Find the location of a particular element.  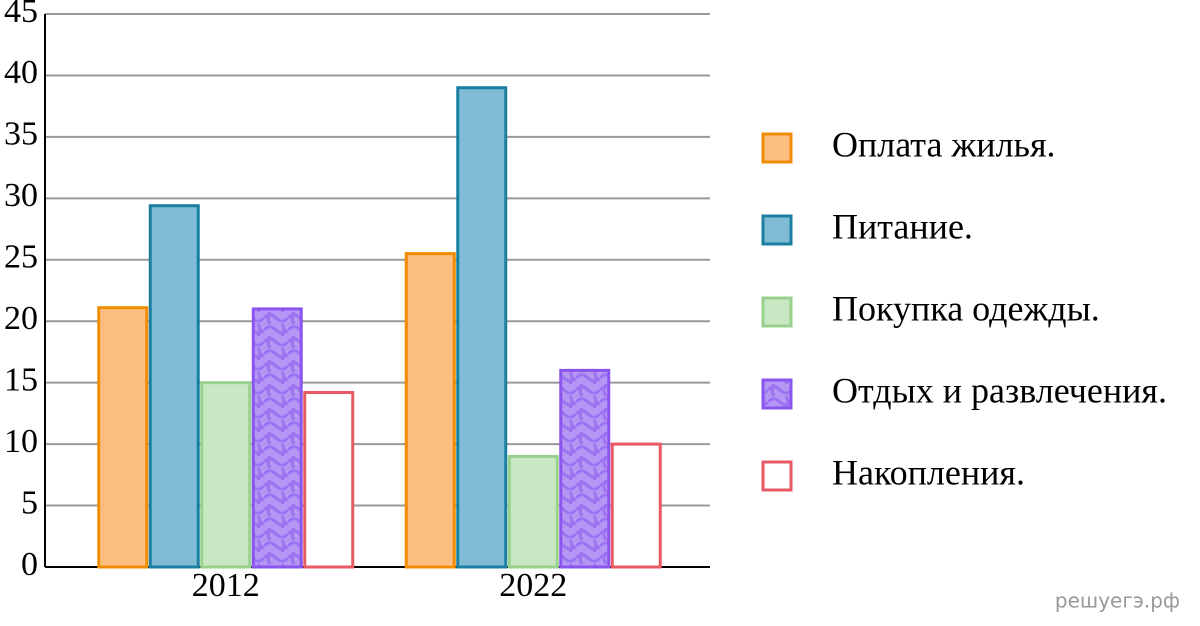

x-tick-label: 2022 is located at coordinates (533, 585).